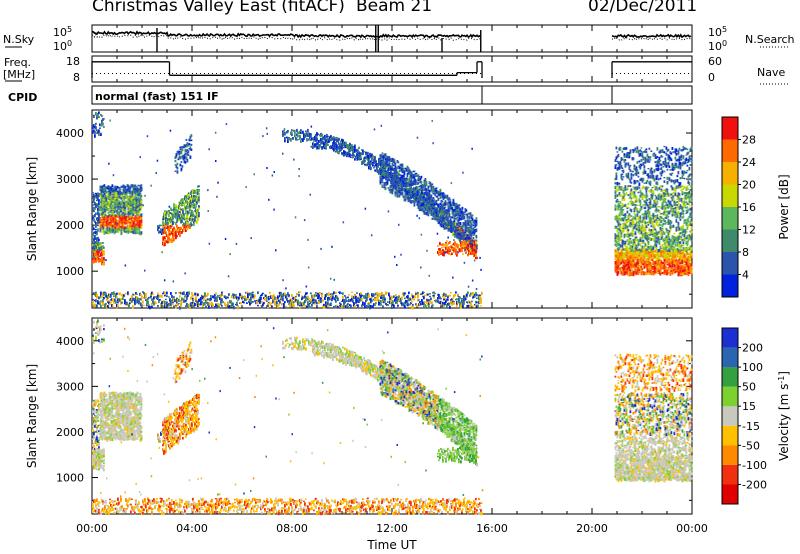  I want to click on x-tick-label: 04:00, so click(192, 528).